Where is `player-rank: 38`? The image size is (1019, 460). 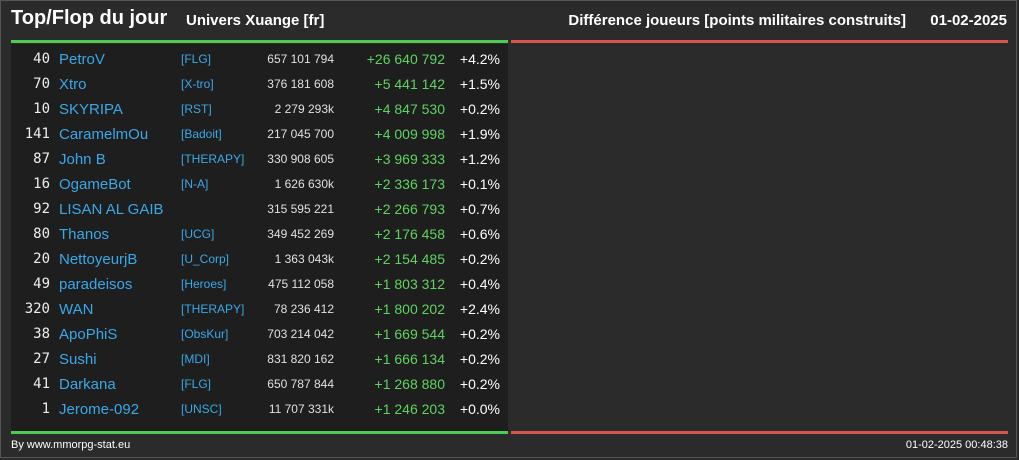
player-rank: 38 is located at coordinates (41, 334).